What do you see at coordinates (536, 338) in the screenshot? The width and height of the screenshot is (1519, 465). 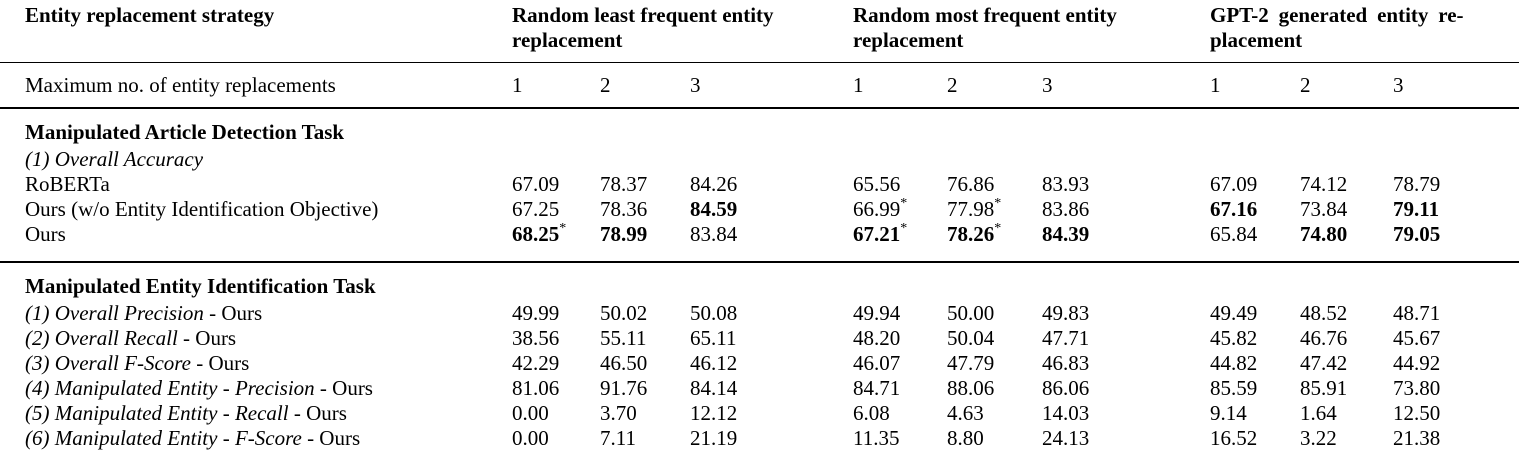 I see `metric-value: 38.56` at bounding box center [536, 338].